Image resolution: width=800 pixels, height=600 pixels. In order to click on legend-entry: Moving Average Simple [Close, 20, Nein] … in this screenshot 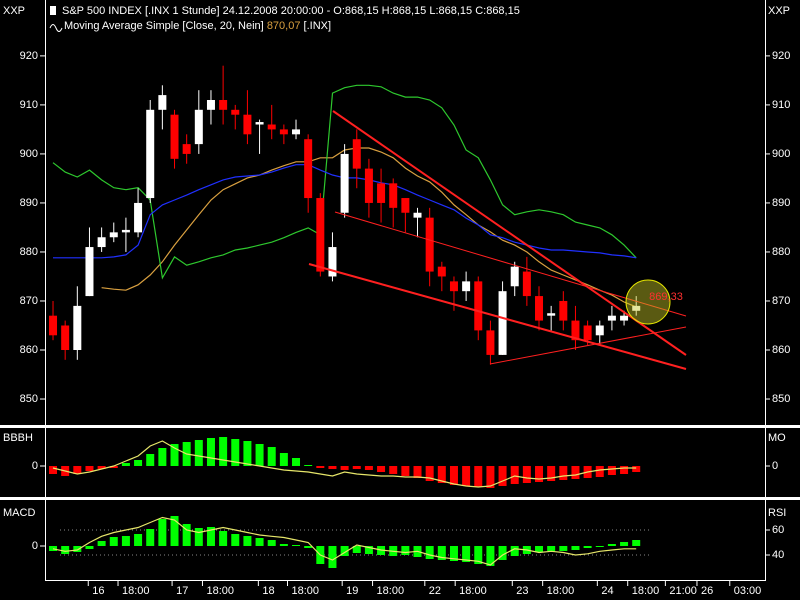, I will do `click(197, 26)`.